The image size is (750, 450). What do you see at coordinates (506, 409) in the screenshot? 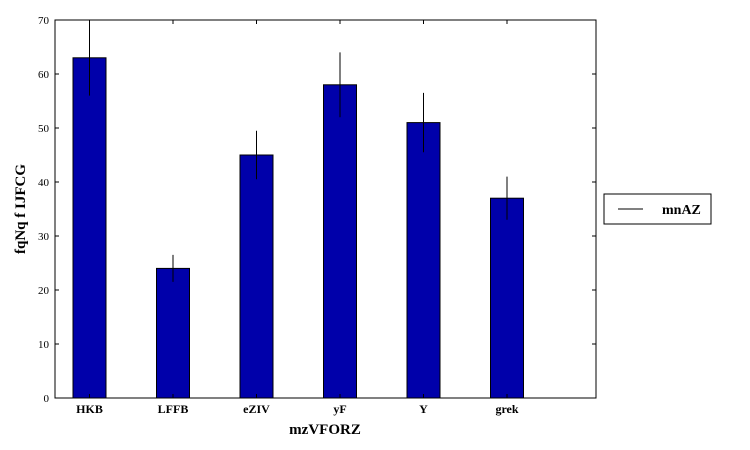
I see `x-tick-label-grek: grek` at bounding box center [506, 409].